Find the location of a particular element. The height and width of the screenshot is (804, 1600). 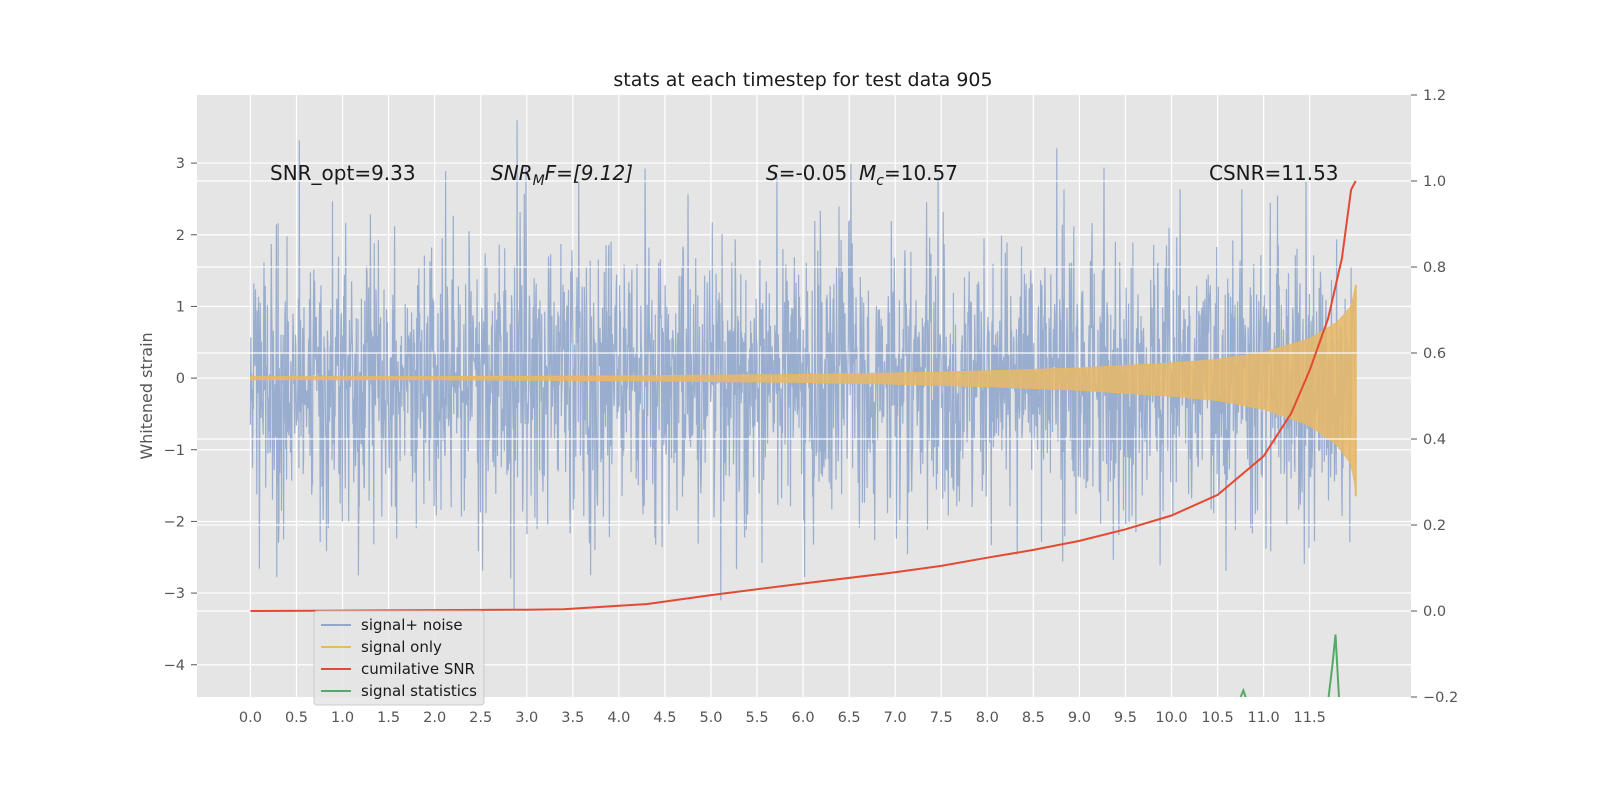

x-tick-label: 4.5 is located at coordinates (664, 718).